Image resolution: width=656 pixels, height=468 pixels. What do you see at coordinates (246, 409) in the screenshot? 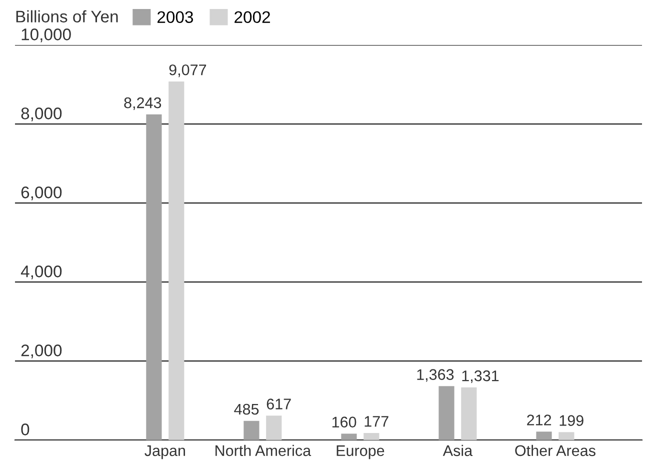
I see `data-label: 485` at bounding box center [246, 409].